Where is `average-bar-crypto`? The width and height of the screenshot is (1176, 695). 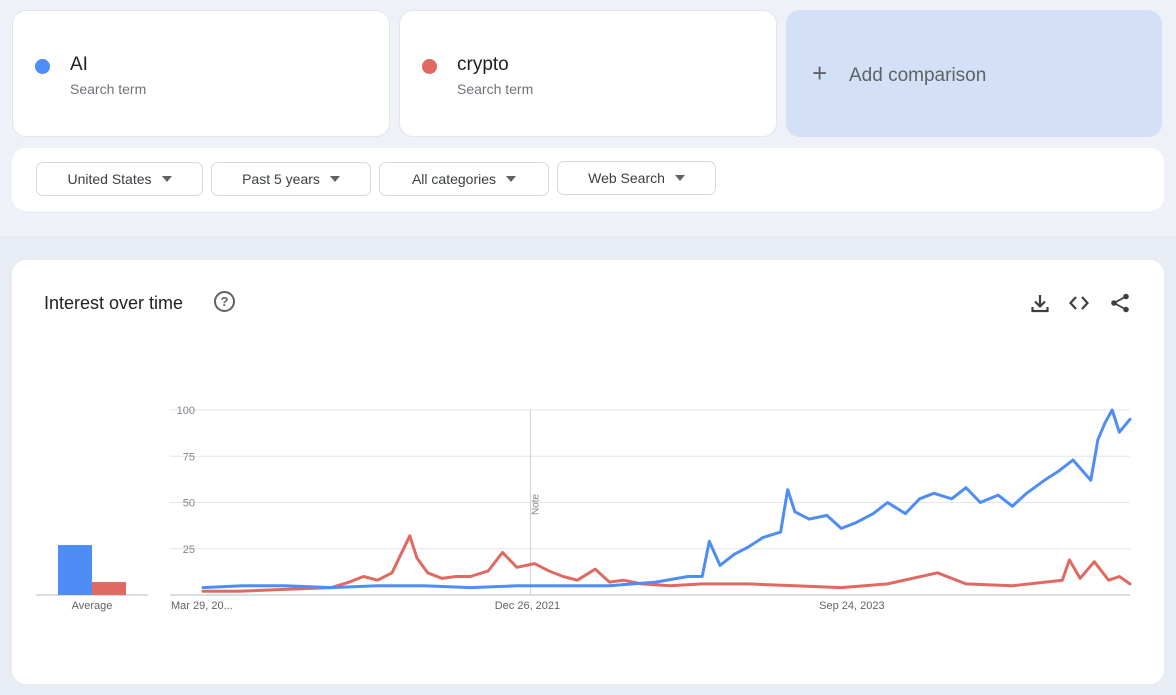 average-bar-crypto is located at coordinates (109, 588).